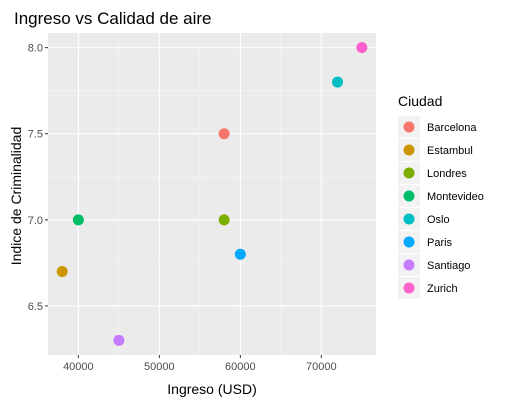 The width and height of the screenshot is (505, 403). Describe the element at coordinates (35, 135) in the screenshot. I see `y-tick-label: 7.5` at that location.